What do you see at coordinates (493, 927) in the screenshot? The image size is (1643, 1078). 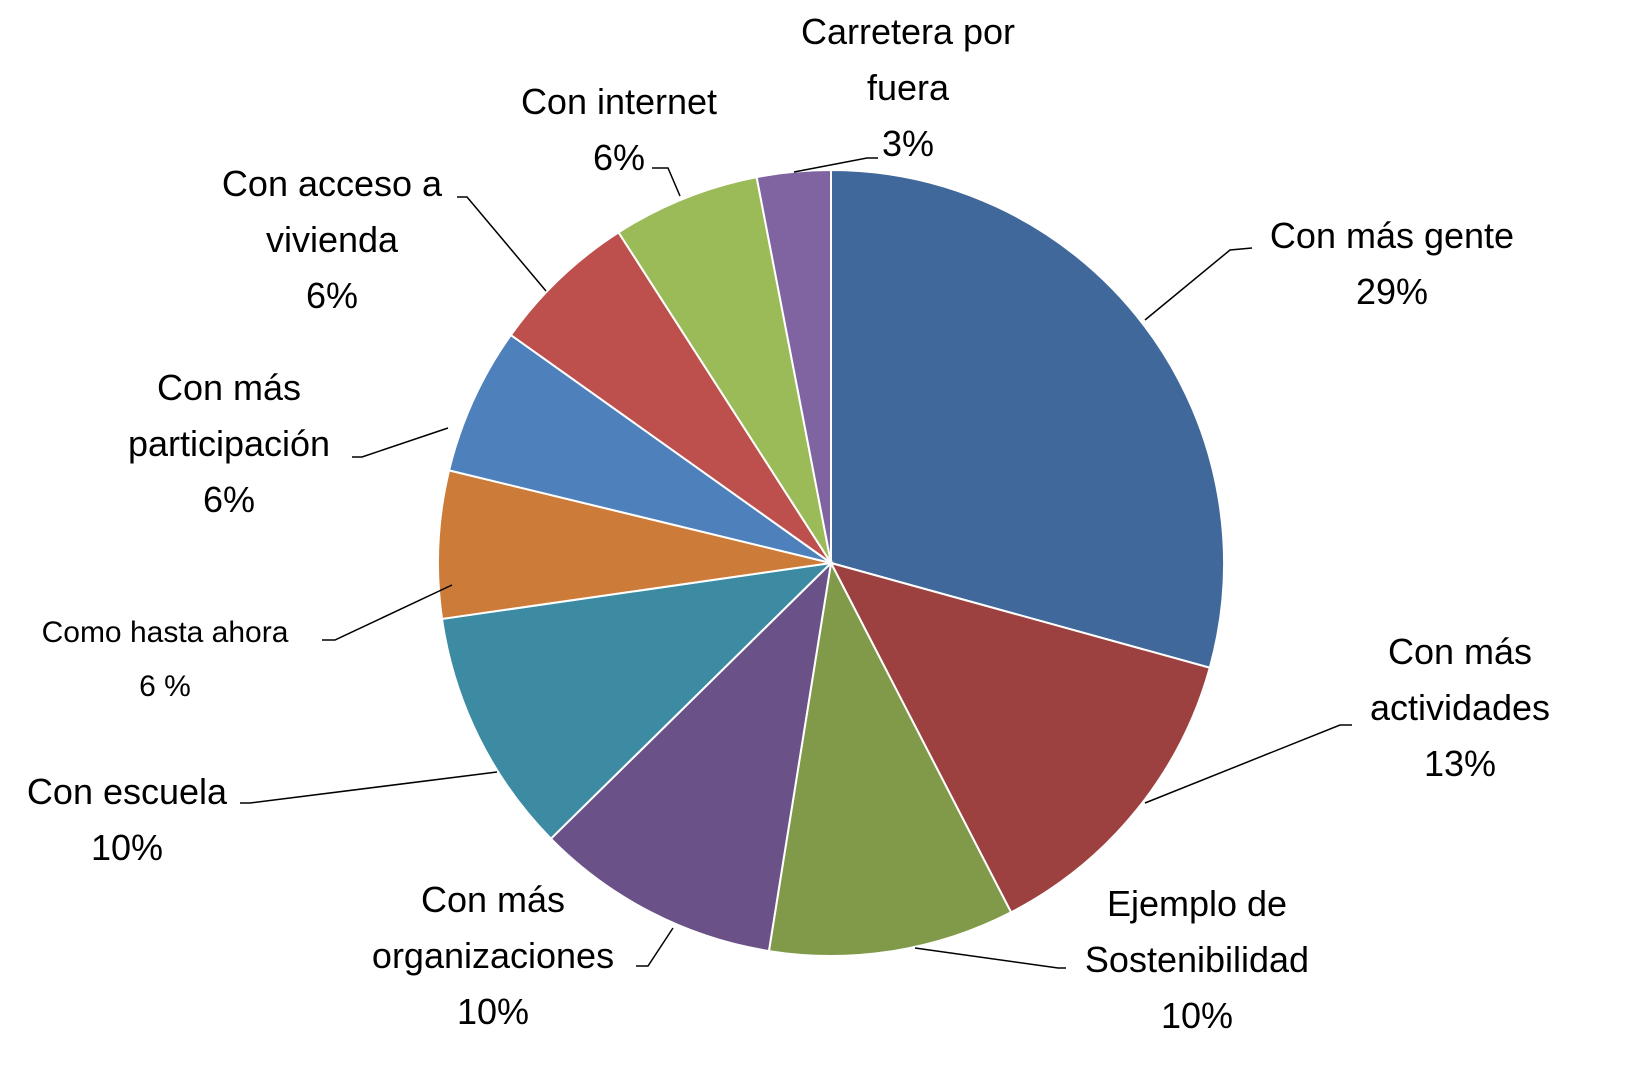 I see `category-label: Con más organizaciones` at bounding box center [493, 927].